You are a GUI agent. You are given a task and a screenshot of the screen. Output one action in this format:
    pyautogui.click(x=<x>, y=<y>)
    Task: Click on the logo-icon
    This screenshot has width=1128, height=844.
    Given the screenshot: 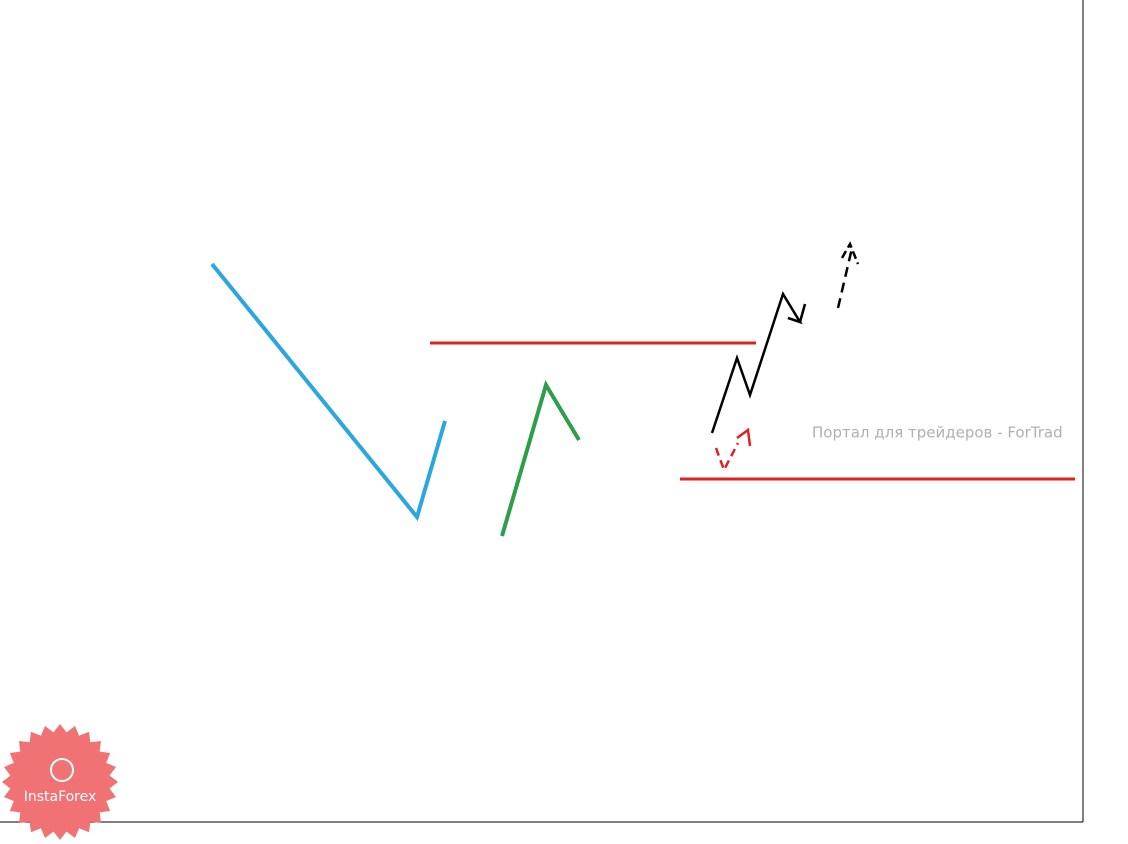 What is the action you would take?
    pyautogui.click(x=62, y=770)
    